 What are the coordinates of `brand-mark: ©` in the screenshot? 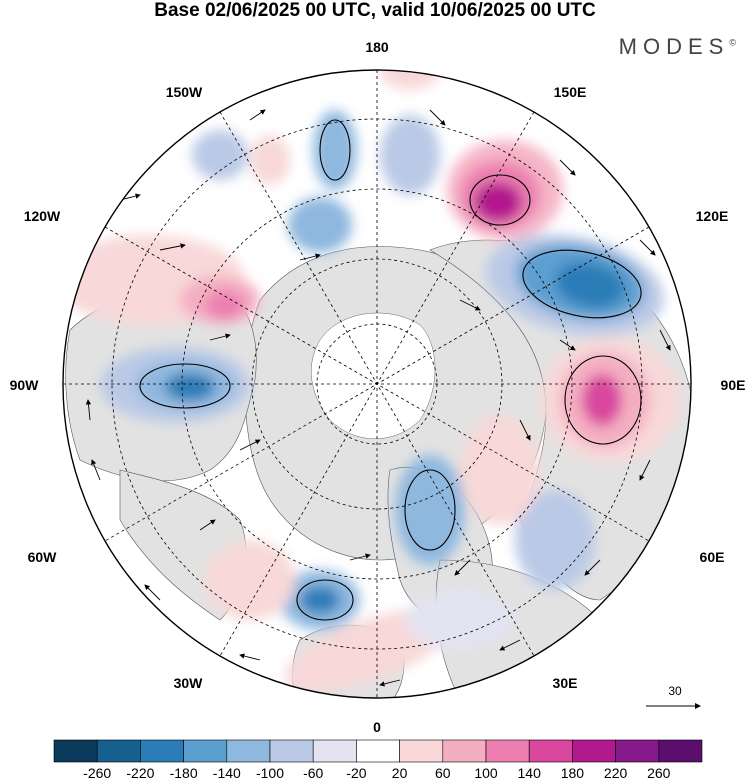 It's located at (732, 42).